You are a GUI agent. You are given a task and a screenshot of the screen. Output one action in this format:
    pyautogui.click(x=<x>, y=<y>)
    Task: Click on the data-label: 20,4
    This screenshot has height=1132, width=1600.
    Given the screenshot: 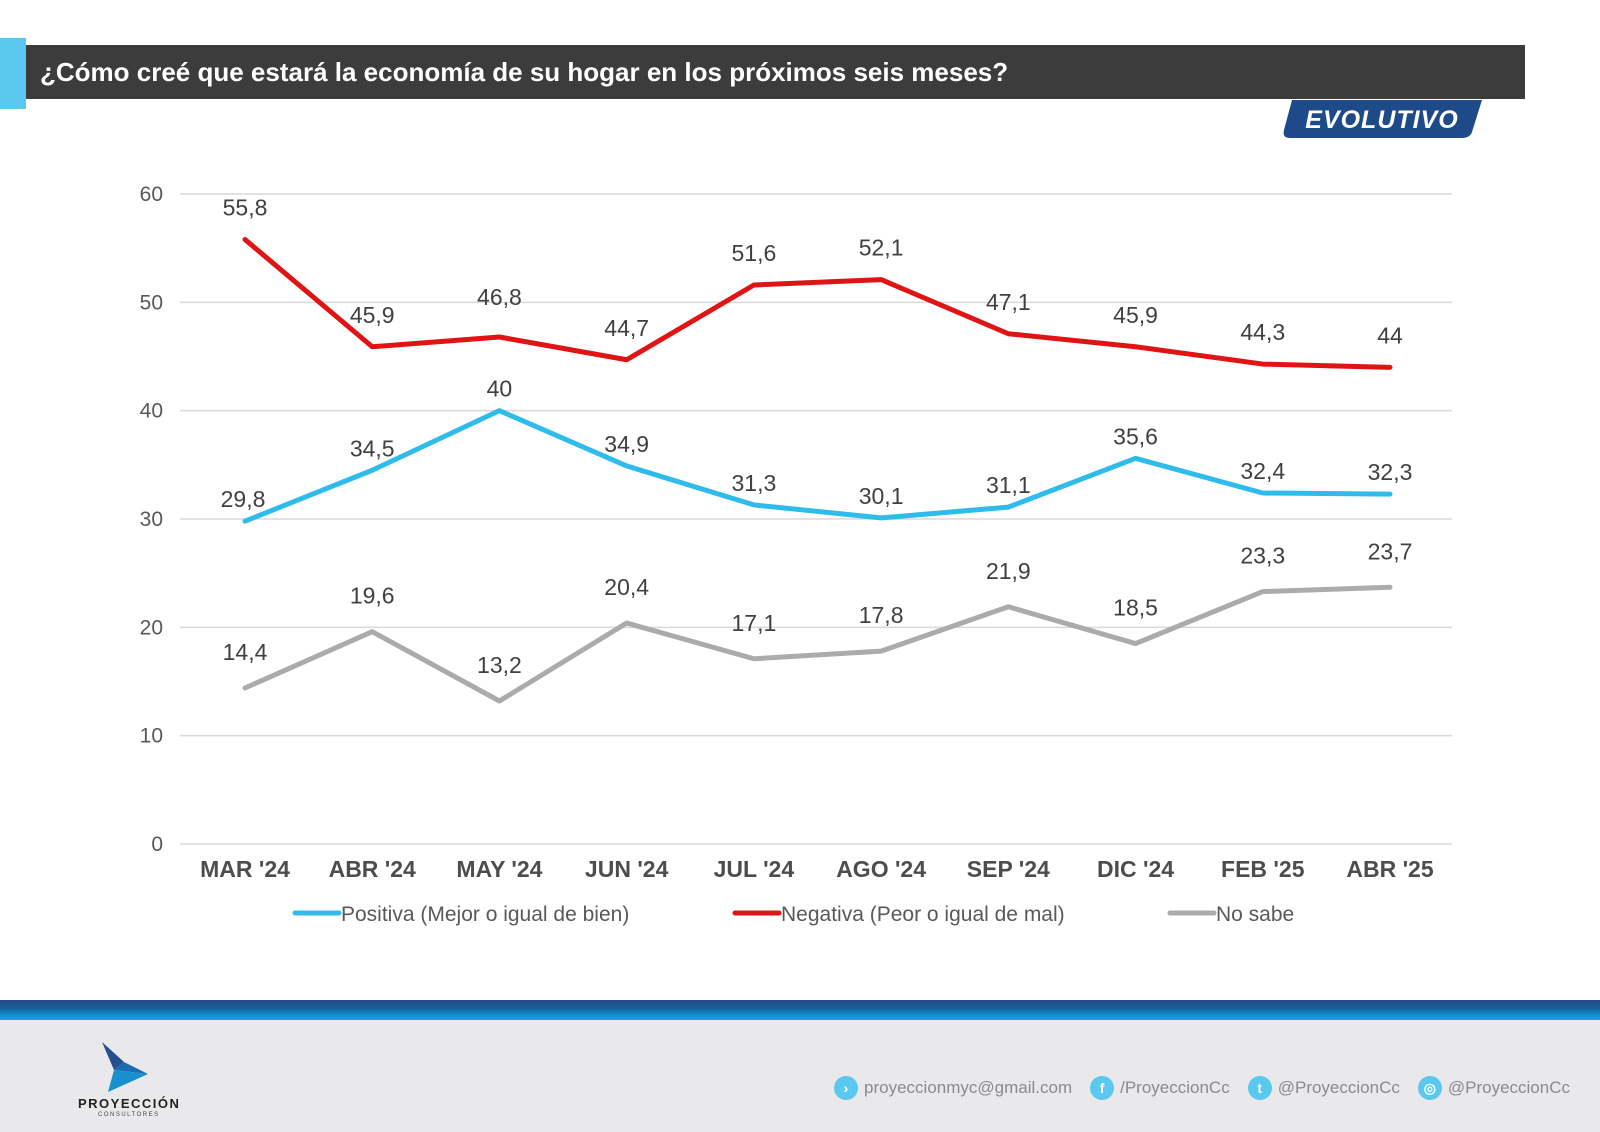 What is the action you would take?
    pyautogui.click(x=626, y=587)
    